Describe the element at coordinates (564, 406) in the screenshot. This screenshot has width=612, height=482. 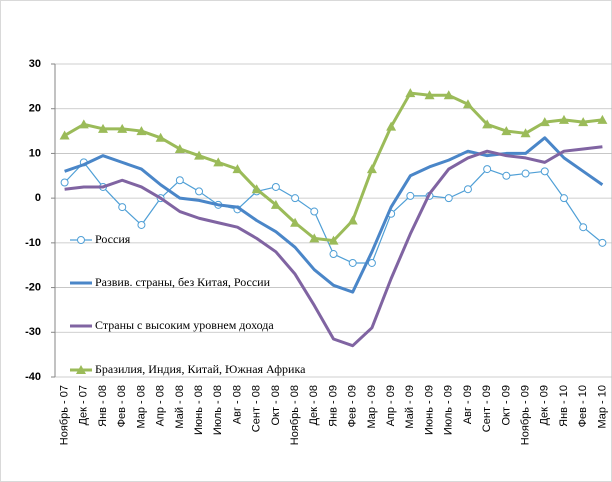
I see `x-tick-label: Янв - 10` at that location.